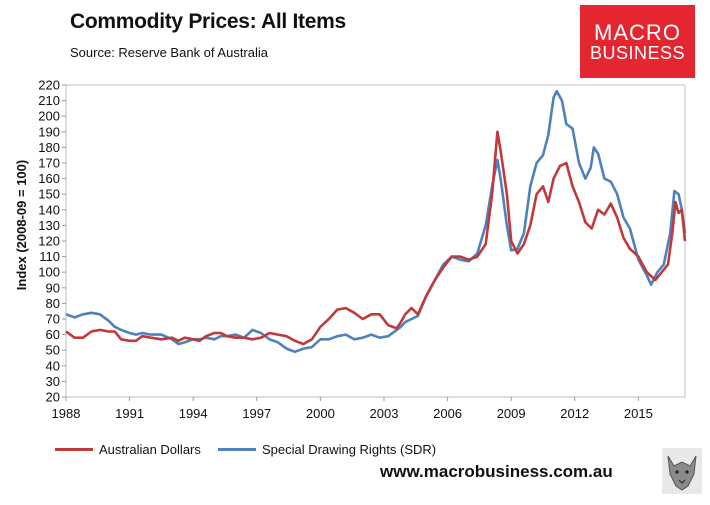  What do you see at coordinates (237, 449) in the screenshot?
I see `legend-swatch-sdr` at bounding box center [237, 449].